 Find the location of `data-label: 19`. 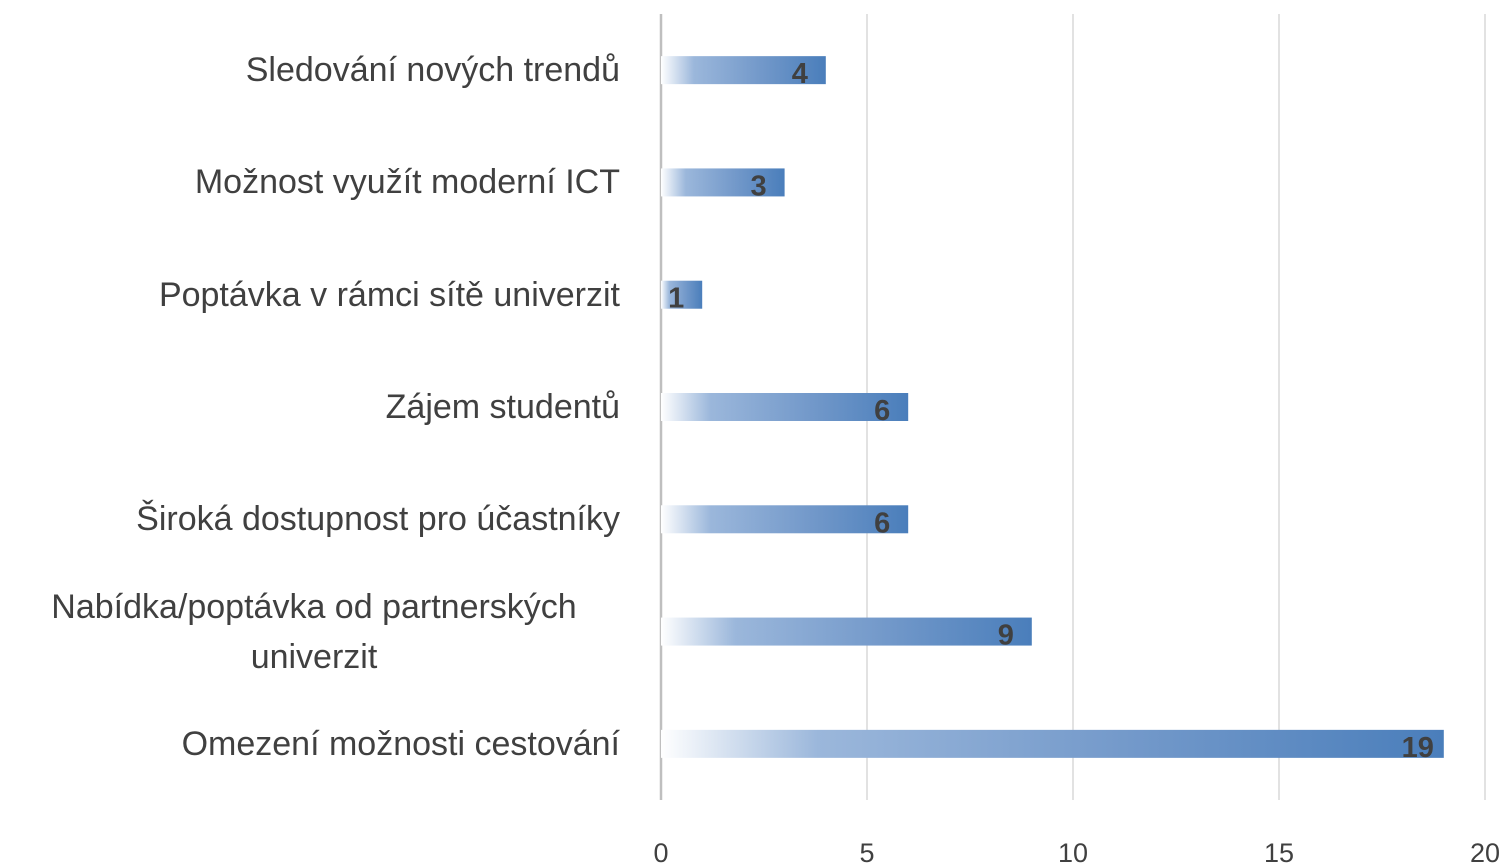

data-label: 19 is located at coordinates (1418, 748).